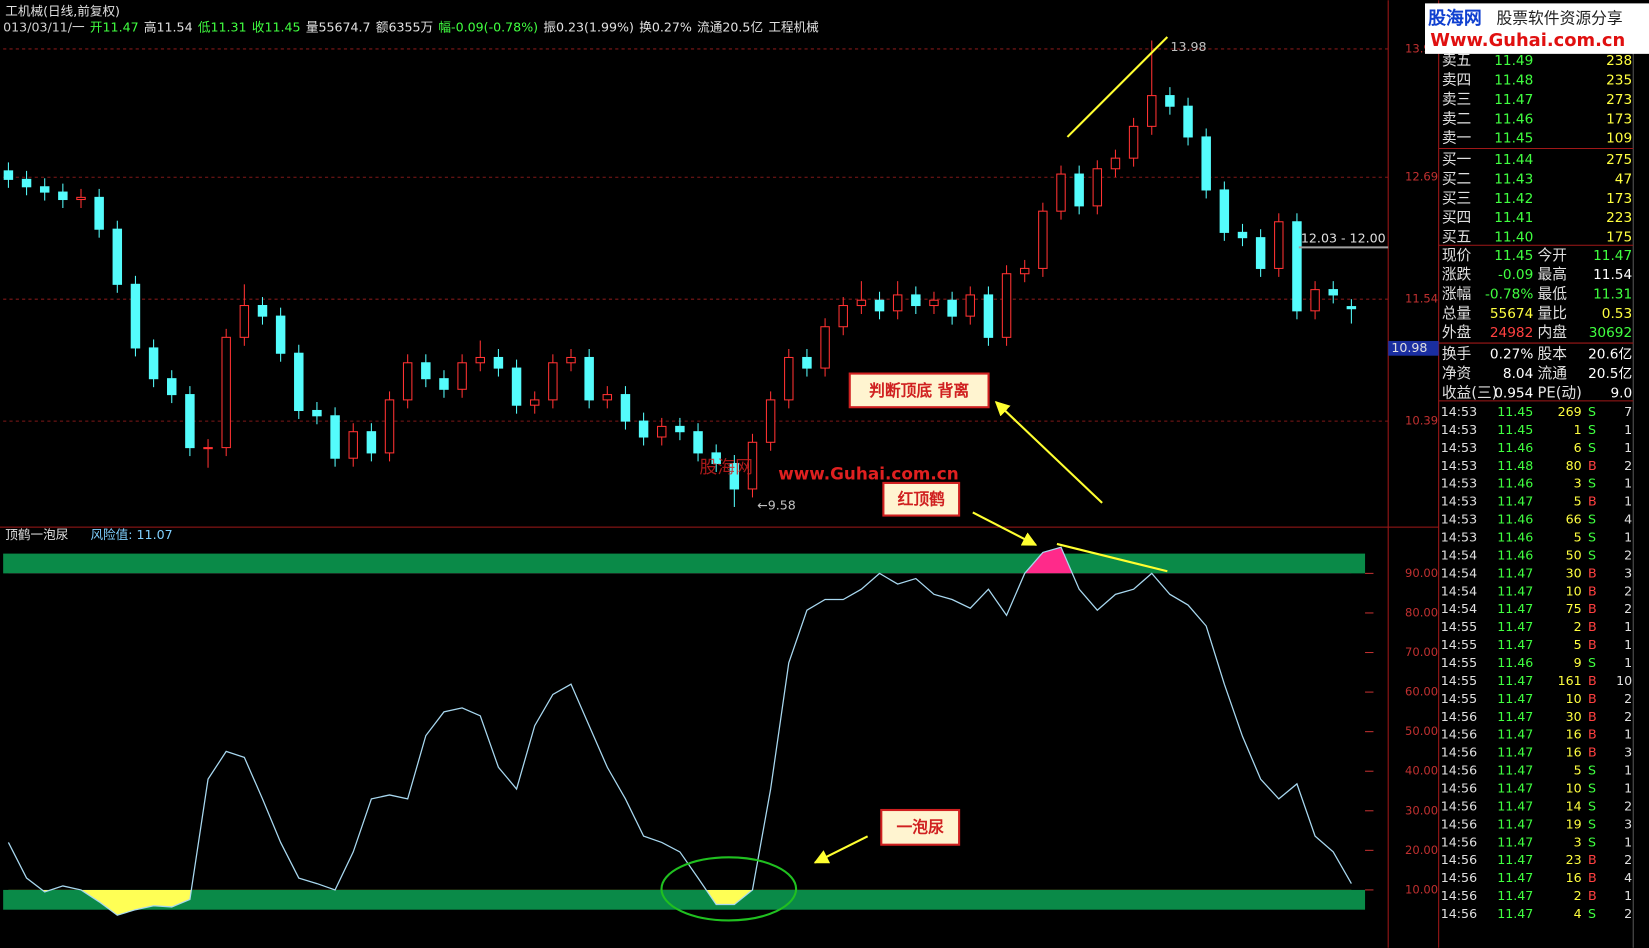 This screenshot has height=948, width=1649. I want to click on watermark-site: 股海网, so click(726, 467).